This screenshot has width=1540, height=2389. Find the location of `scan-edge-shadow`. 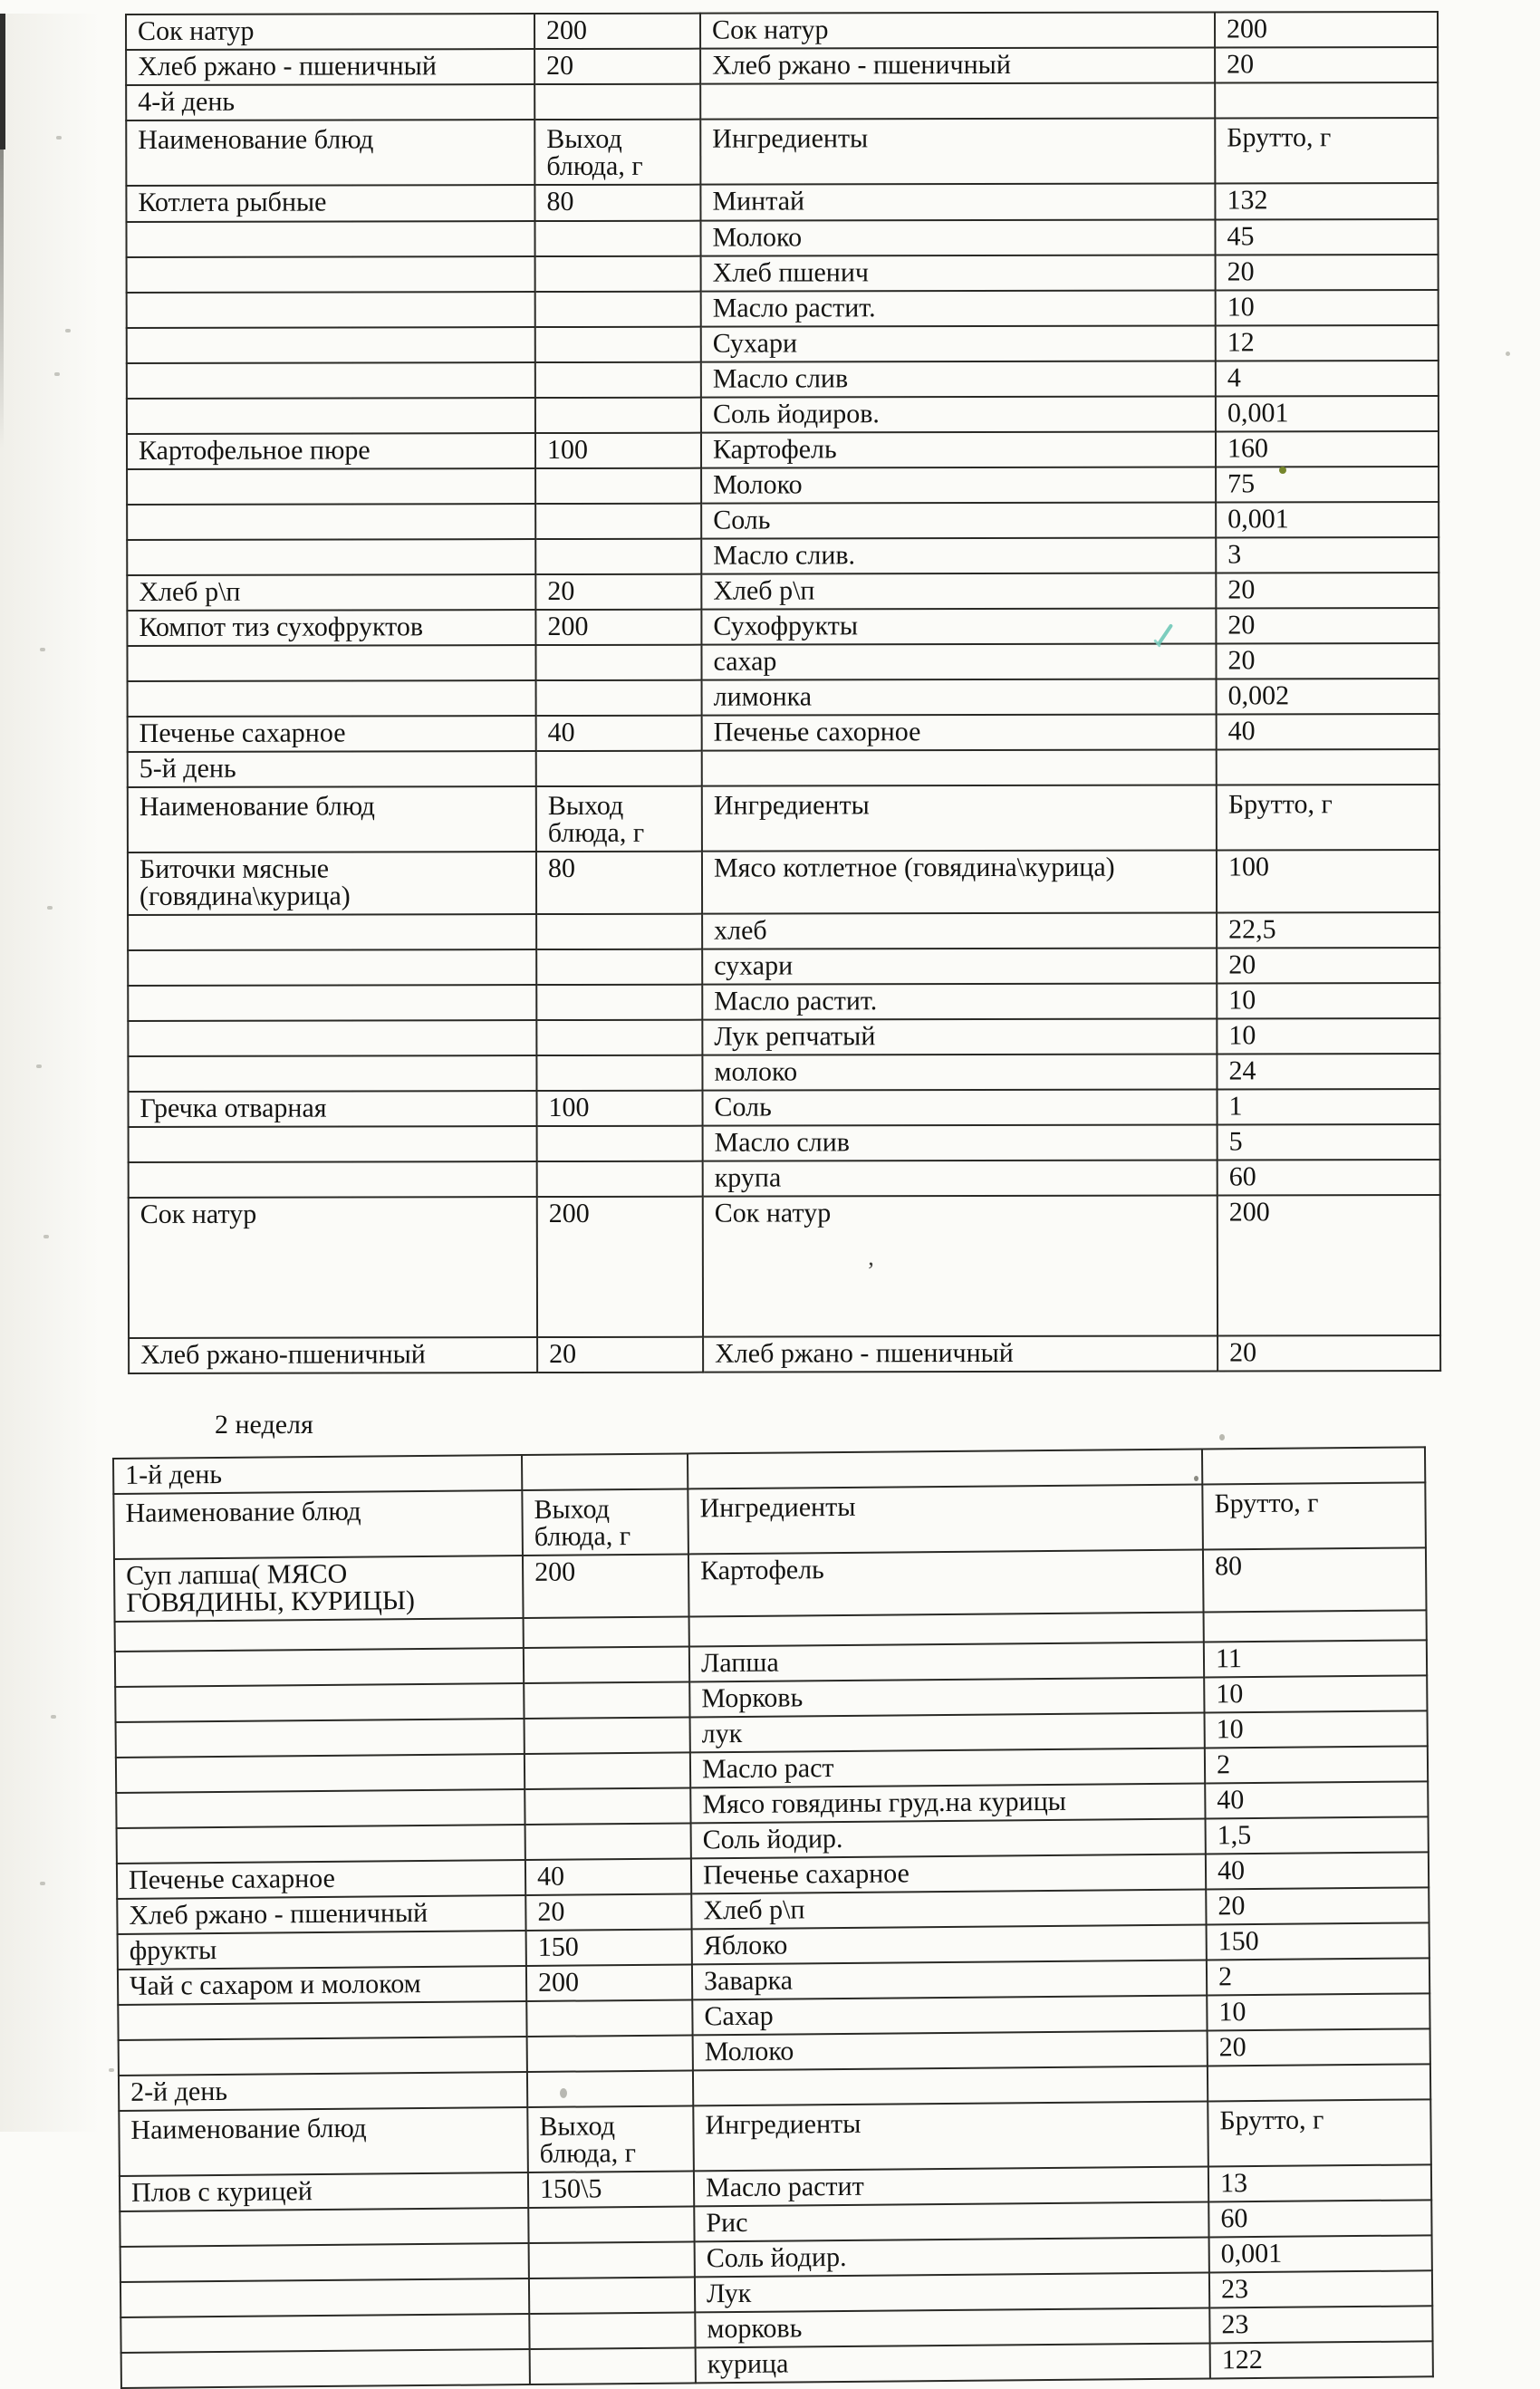

scan-edge-shadow is located at coordinates (2, 81).